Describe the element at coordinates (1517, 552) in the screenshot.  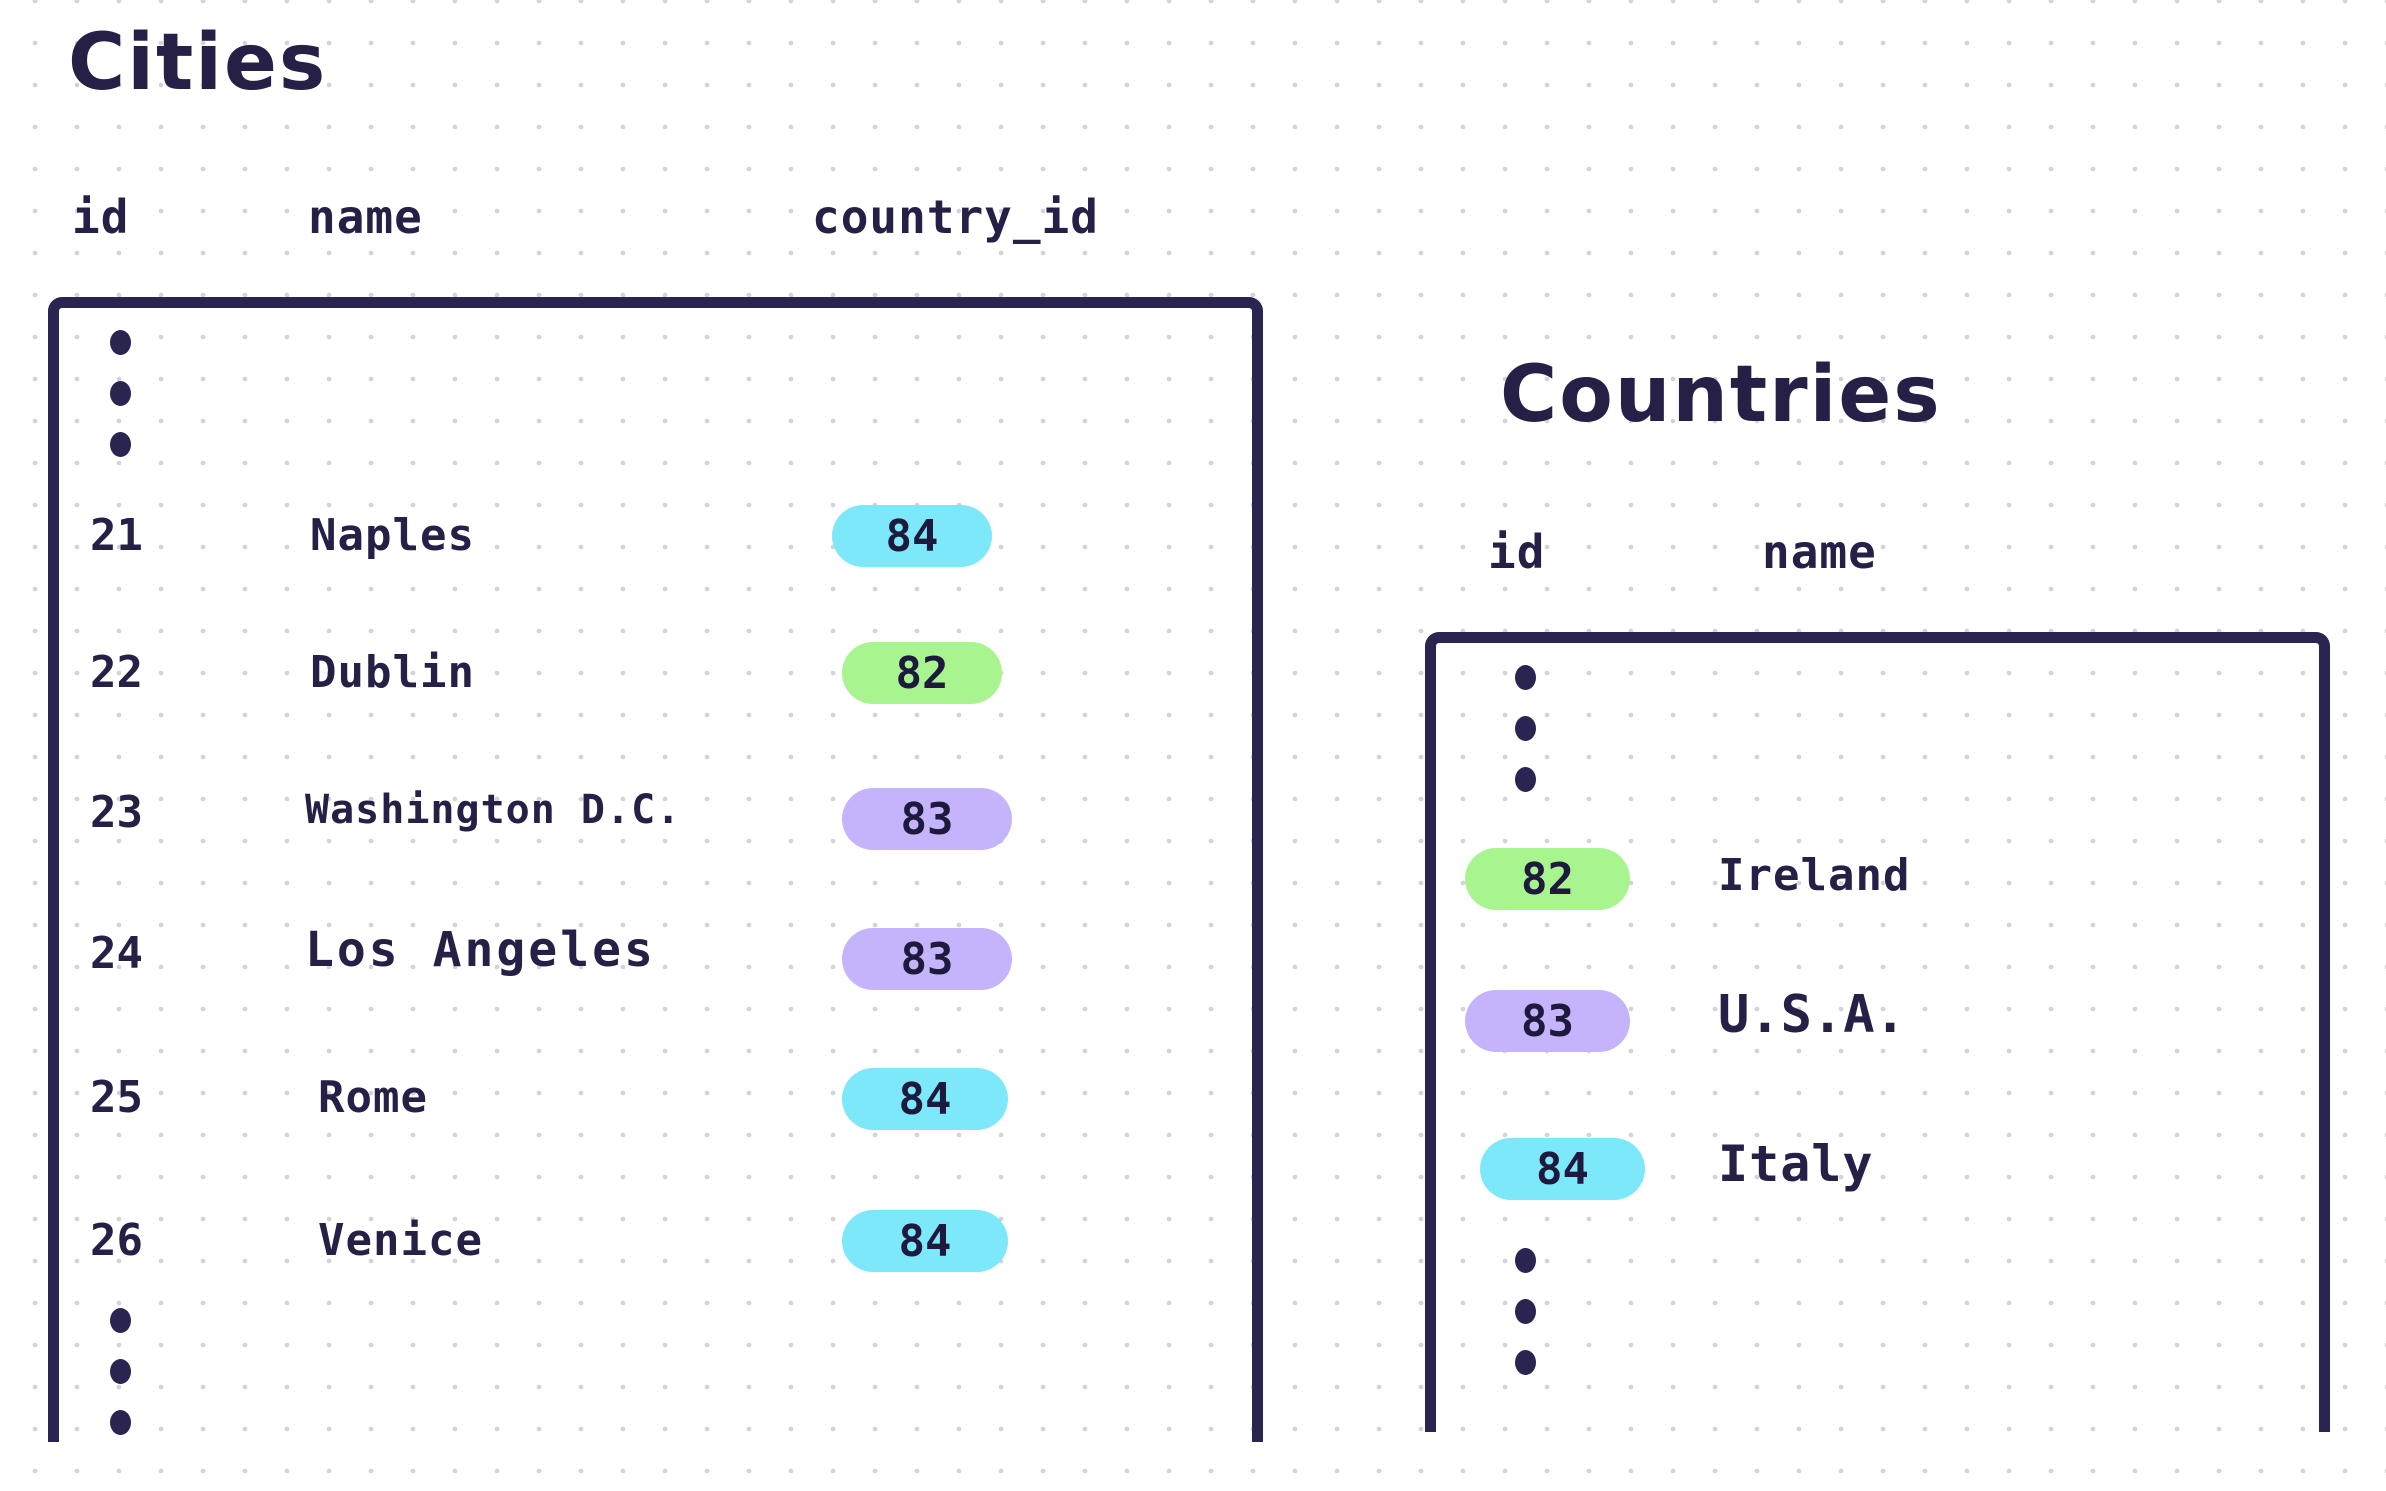
I see `countries-column-header-id: id` at that location.